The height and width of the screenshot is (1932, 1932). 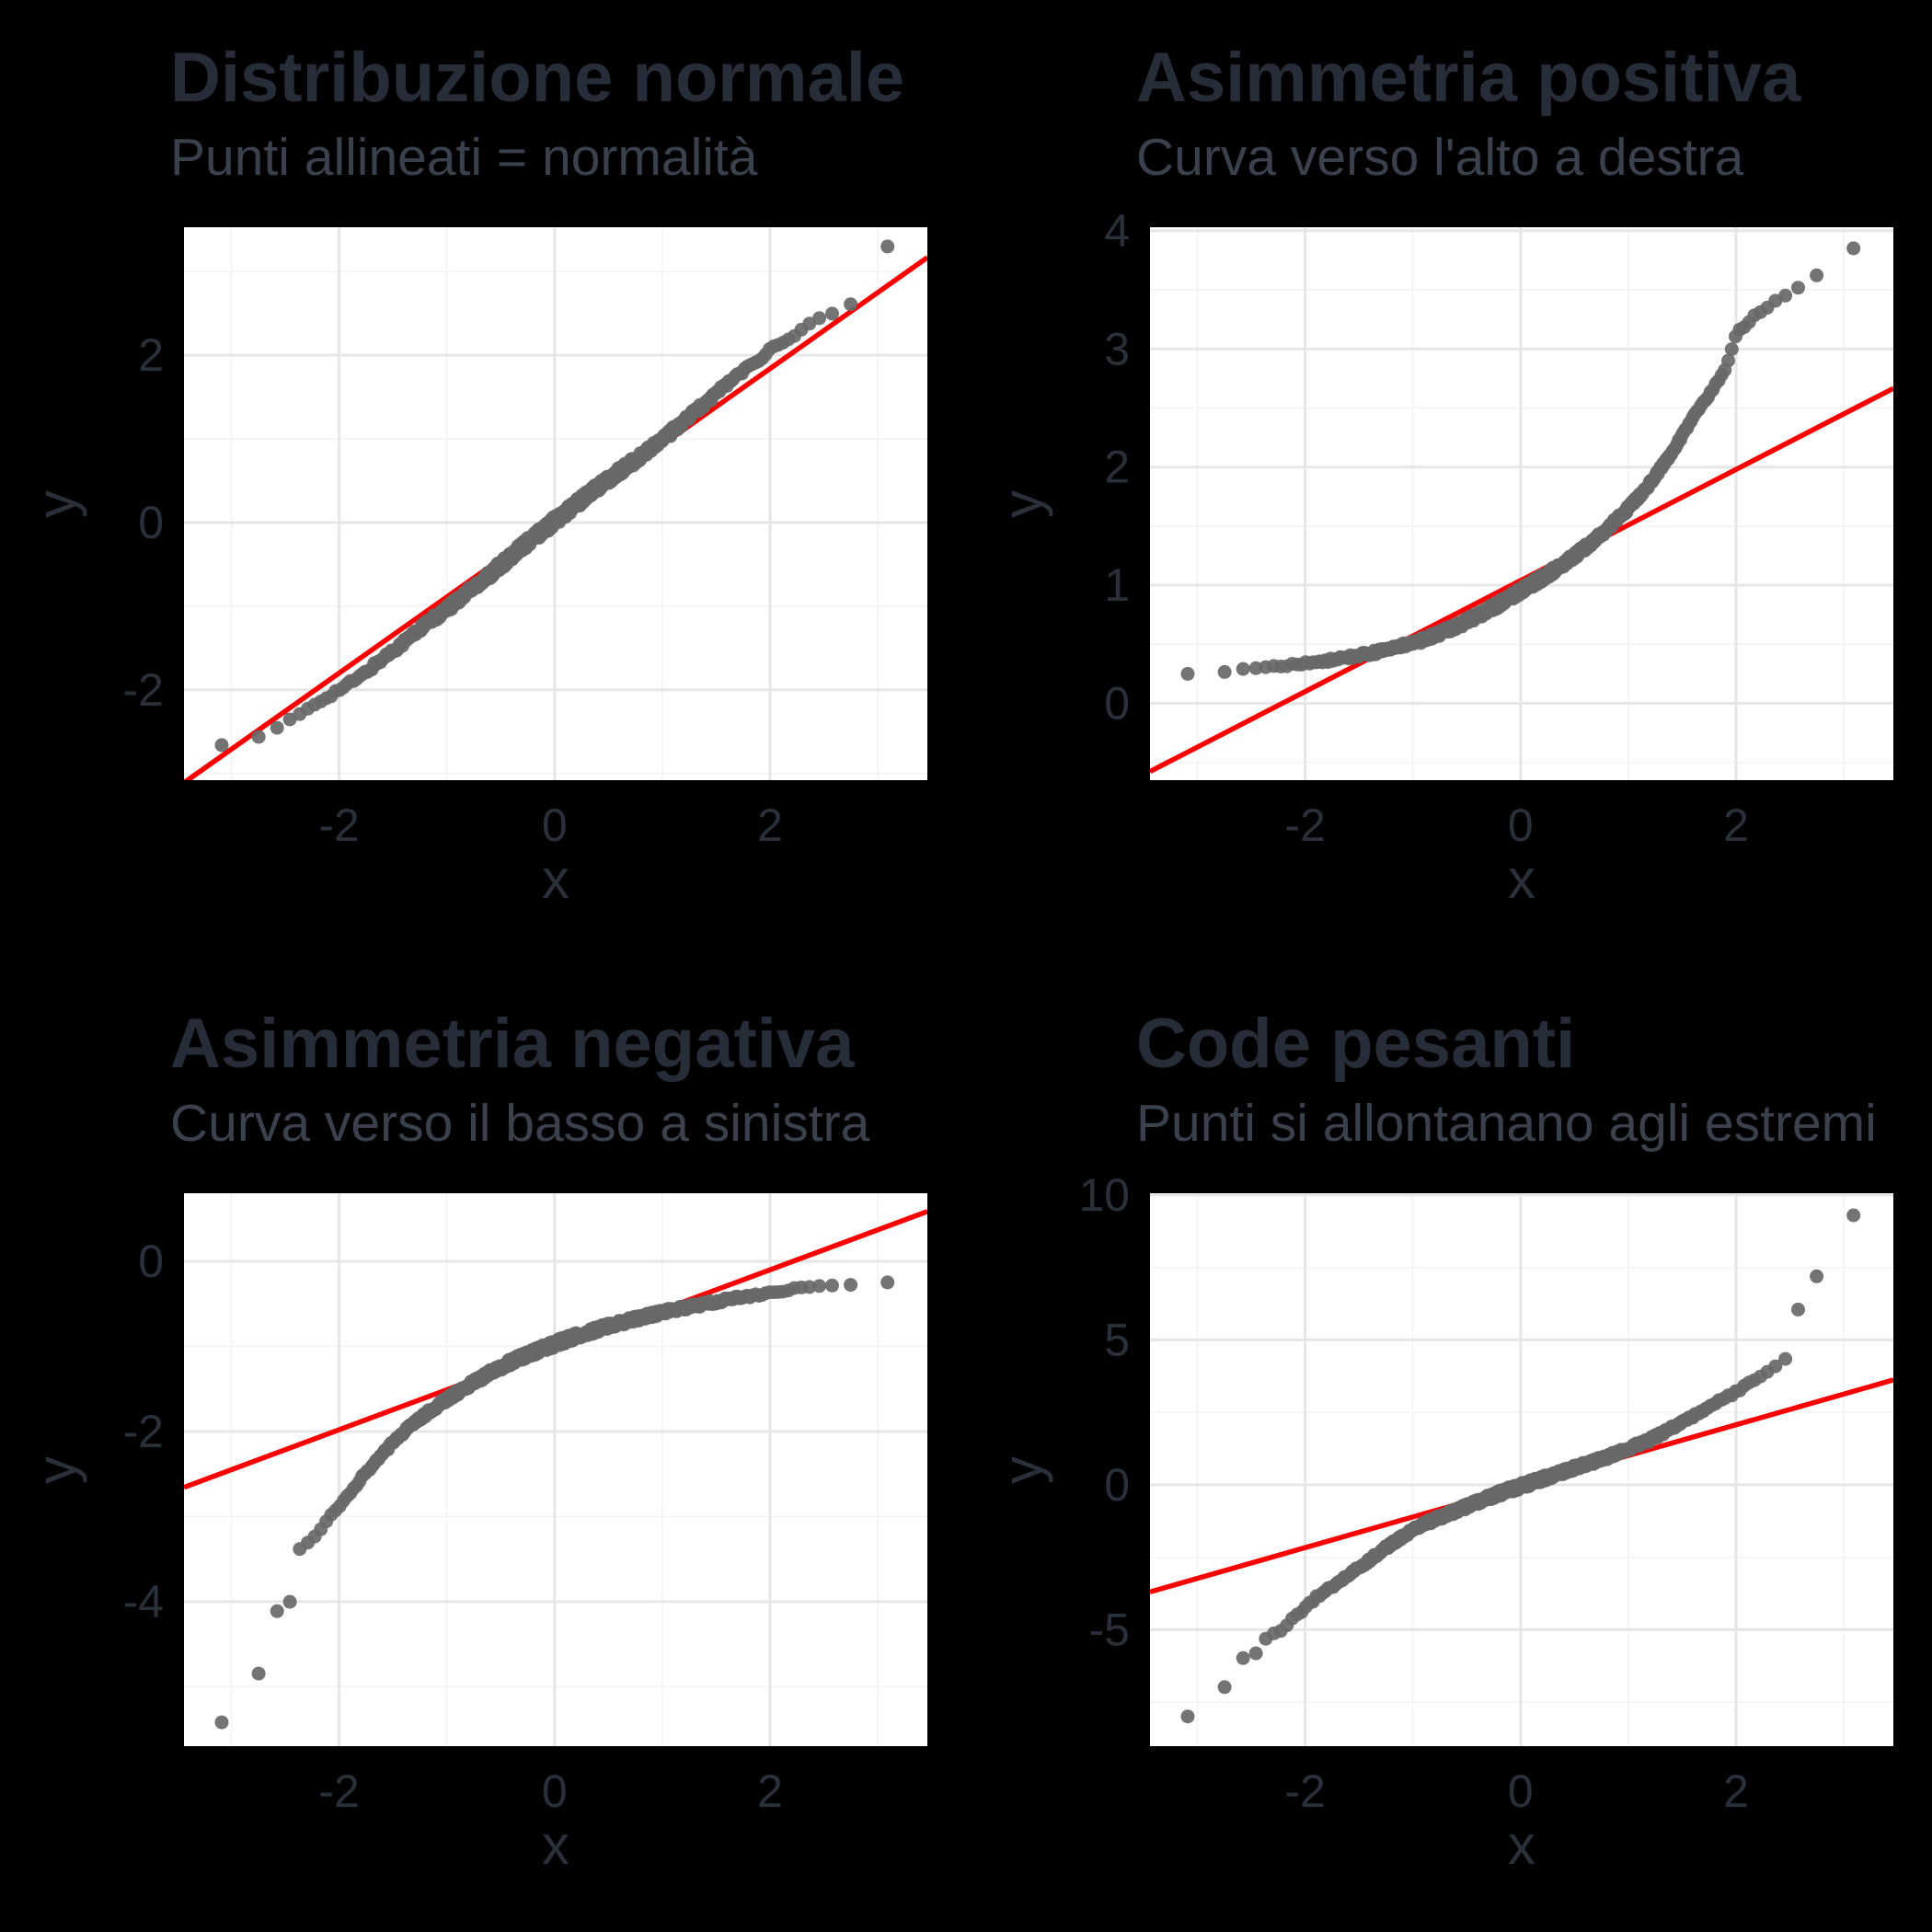 I want to click on y-tick-label: 1, so click(x=1117, y=585).